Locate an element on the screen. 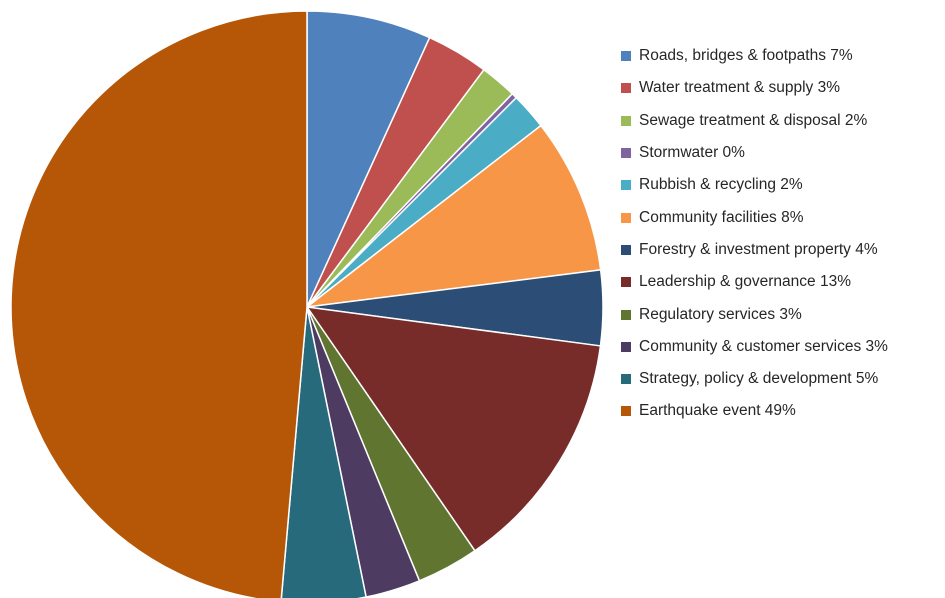  legend-item: Leadership & governance 13% is located at coordinates (781, 282).